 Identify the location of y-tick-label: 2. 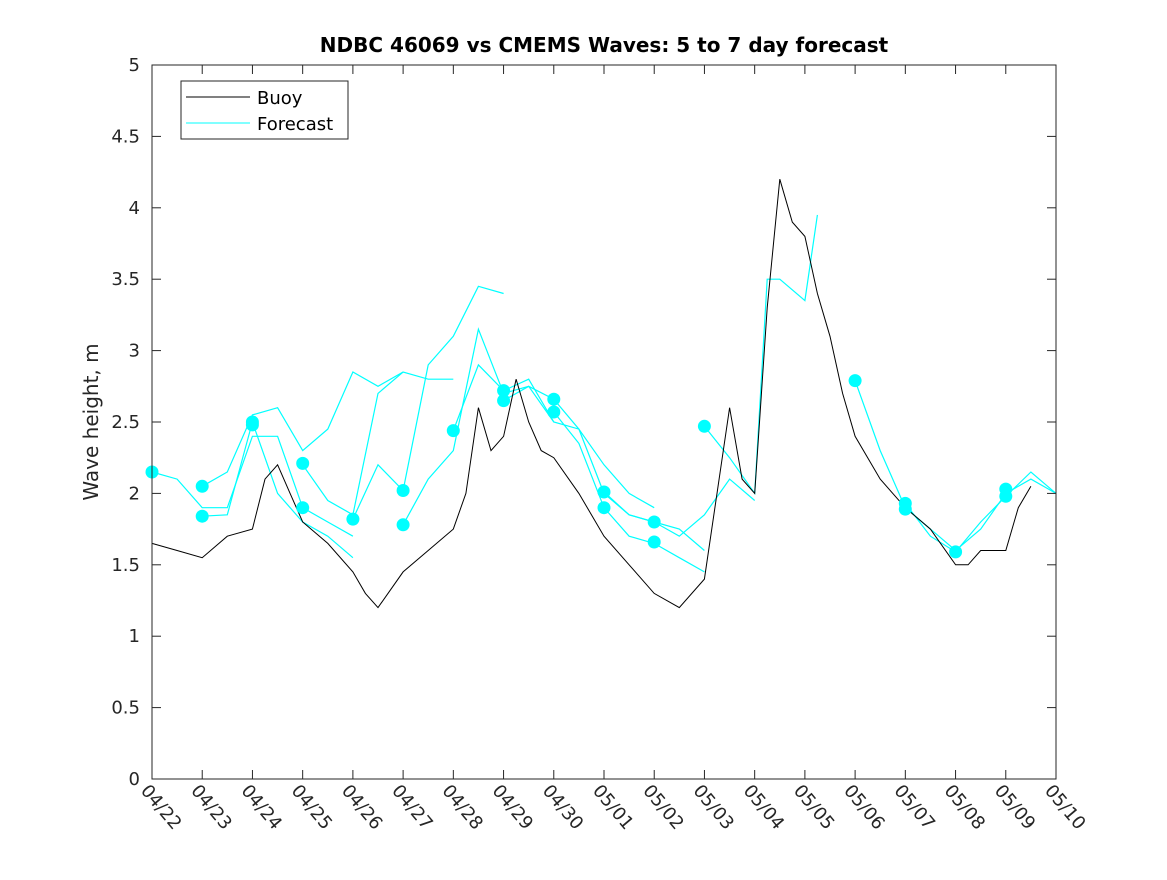
(134, 493).